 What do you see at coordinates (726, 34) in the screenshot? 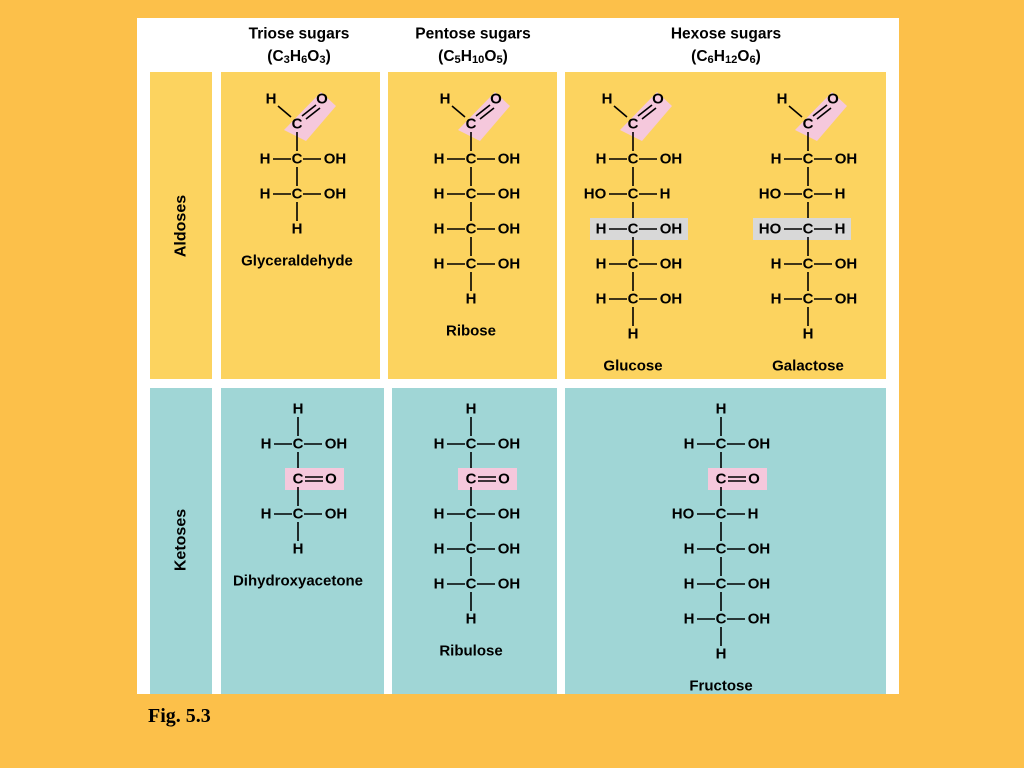
I see `header-hexose: Hexose sugars` at bounding box center [726, 34].